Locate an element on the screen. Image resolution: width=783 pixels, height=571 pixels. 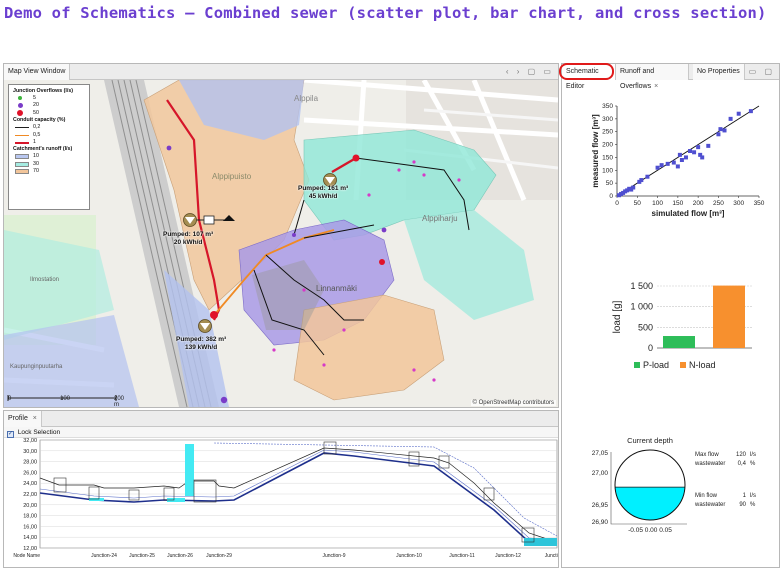
lock-selection-row: ✓ Lock Selection is located at coordinates (281, 432).